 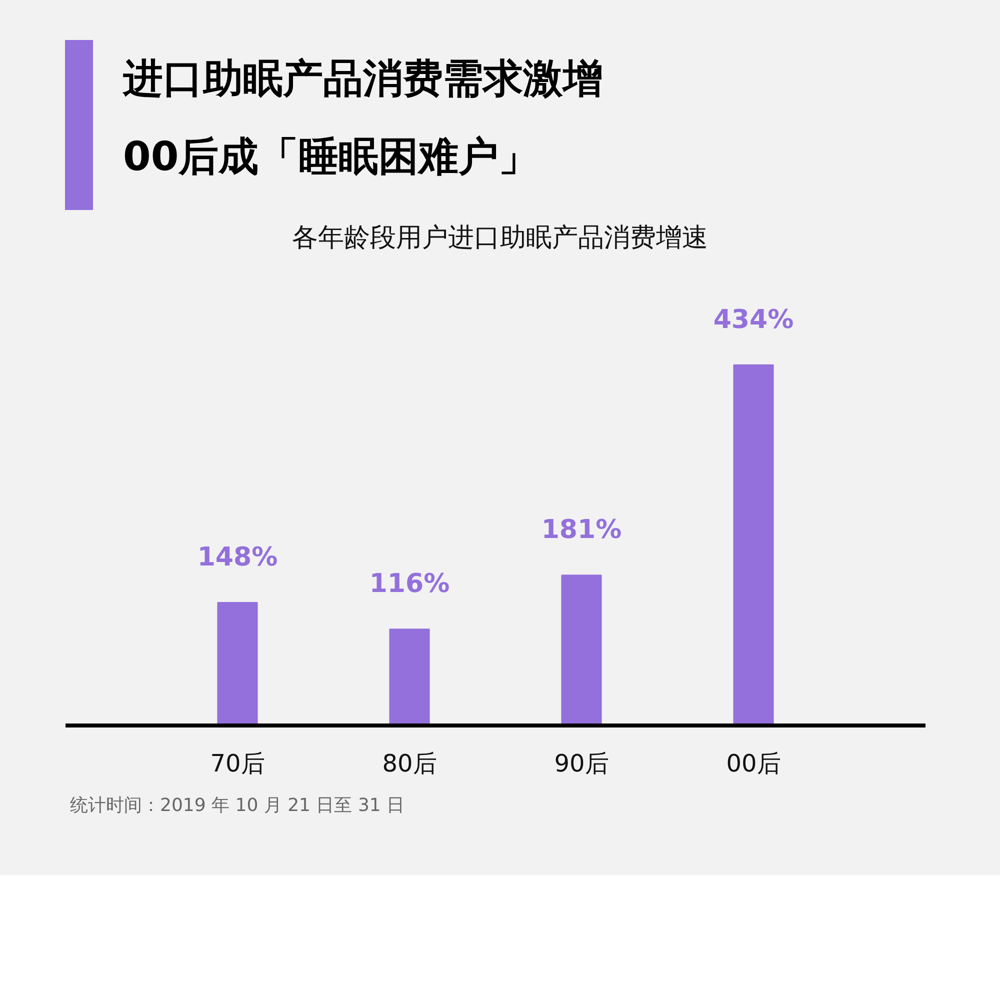 What do you see at coordinates (237, 806) in the screenshot?
I see `text: 统计时间：2019 年 10 月 21 日至 31 日` at bounding box center [237, 806].